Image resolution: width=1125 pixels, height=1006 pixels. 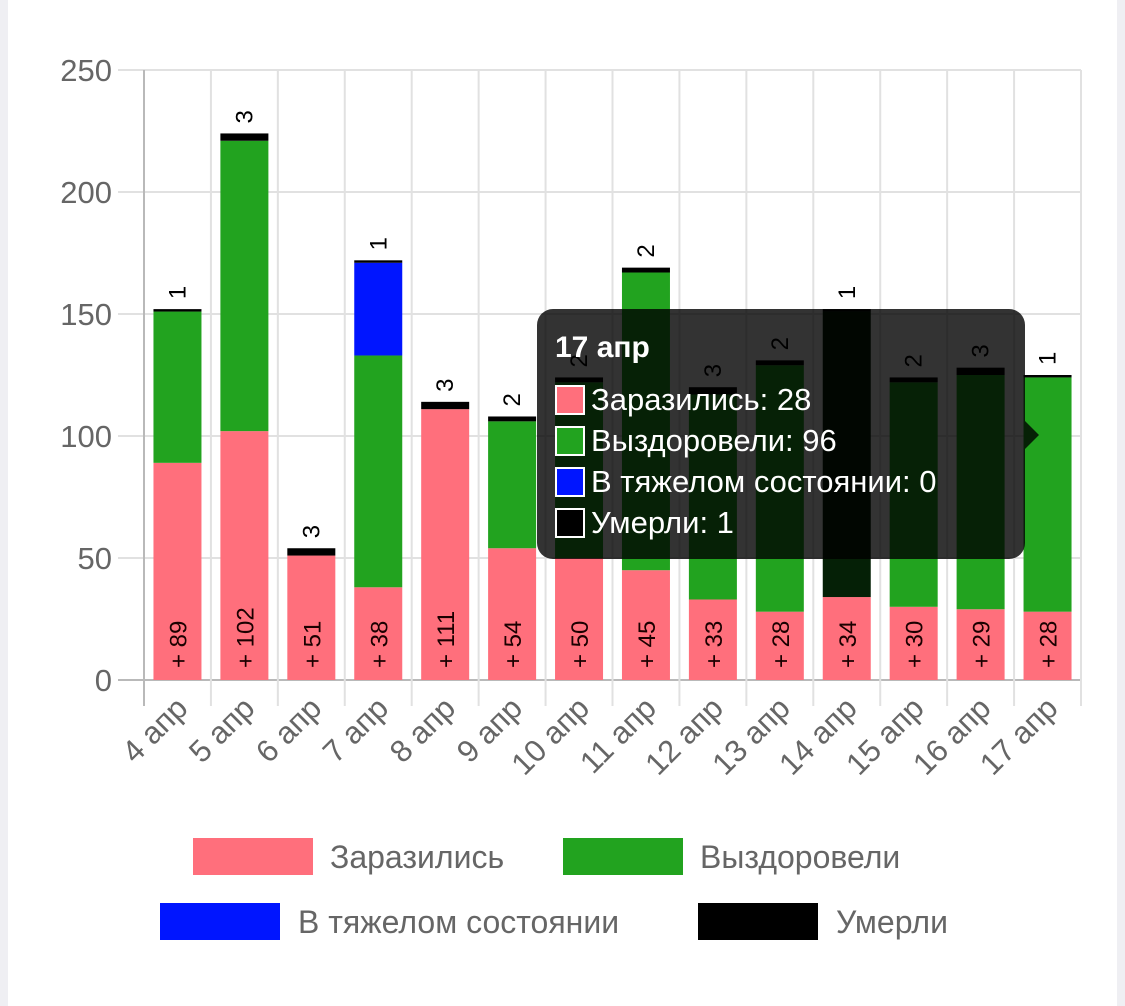 I want to click on tooltip-swatch-recovered, so click(x=570, y=440).